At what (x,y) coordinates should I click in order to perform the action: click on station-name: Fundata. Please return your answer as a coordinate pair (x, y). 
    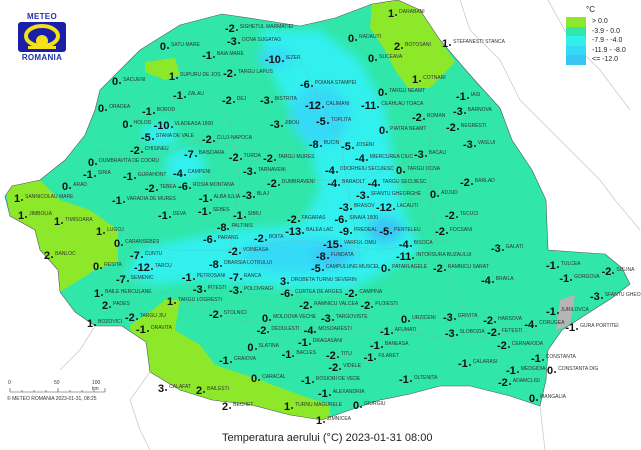
    Looking at the image, I should click on (342, 254).